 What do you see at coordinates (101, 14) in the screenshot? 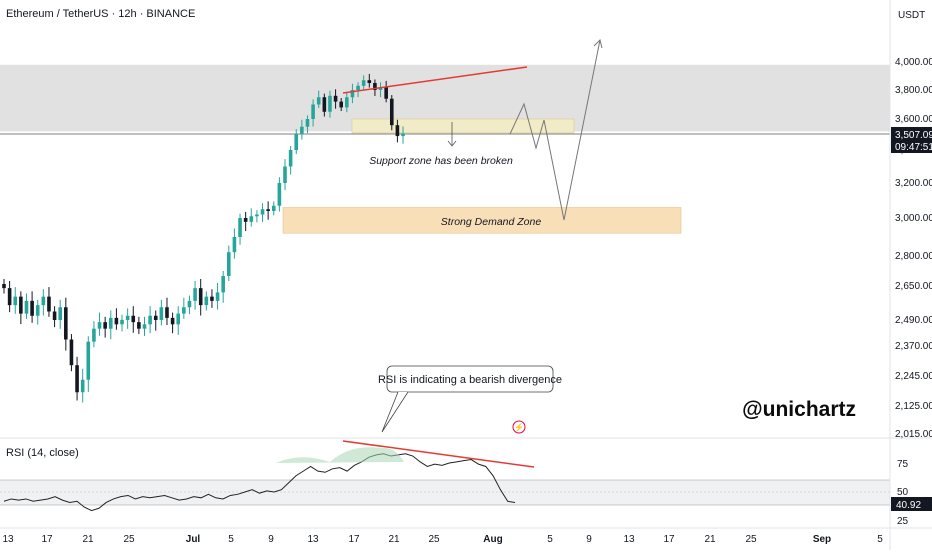
I see `symbol-title: Ethereum / TetherUS · 12h · BINANCE` at bounding box center [101, 14].